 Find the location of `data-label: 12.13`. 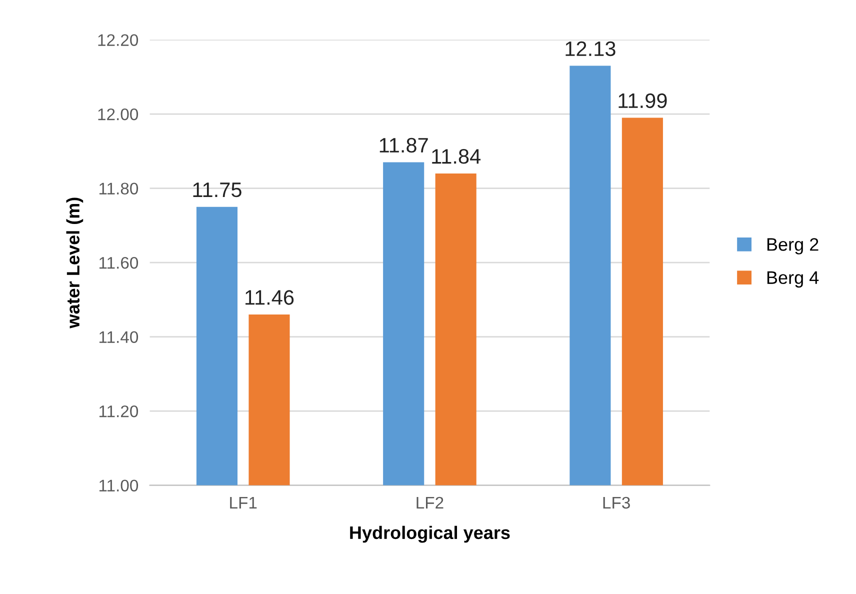

data-label: 12.13 is located at coordinates (591, 48).